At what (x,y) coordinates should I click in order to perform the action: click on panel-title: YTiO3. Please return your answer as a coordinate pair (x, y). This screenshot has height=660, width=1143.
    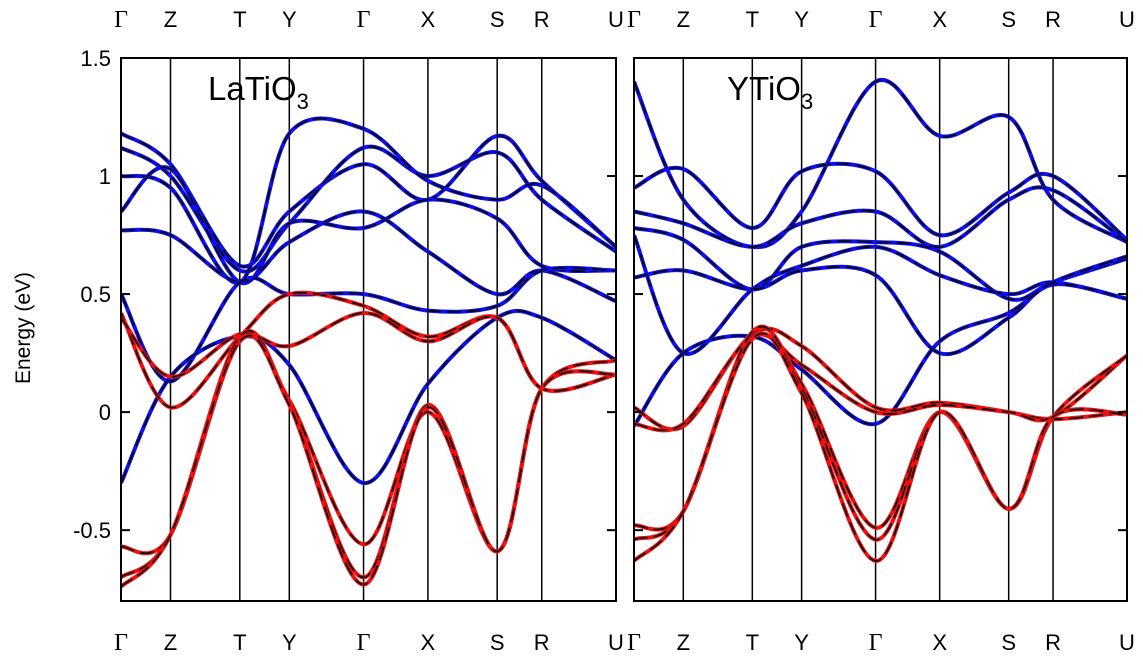
    Looking at the image, I should click on (770, 92).